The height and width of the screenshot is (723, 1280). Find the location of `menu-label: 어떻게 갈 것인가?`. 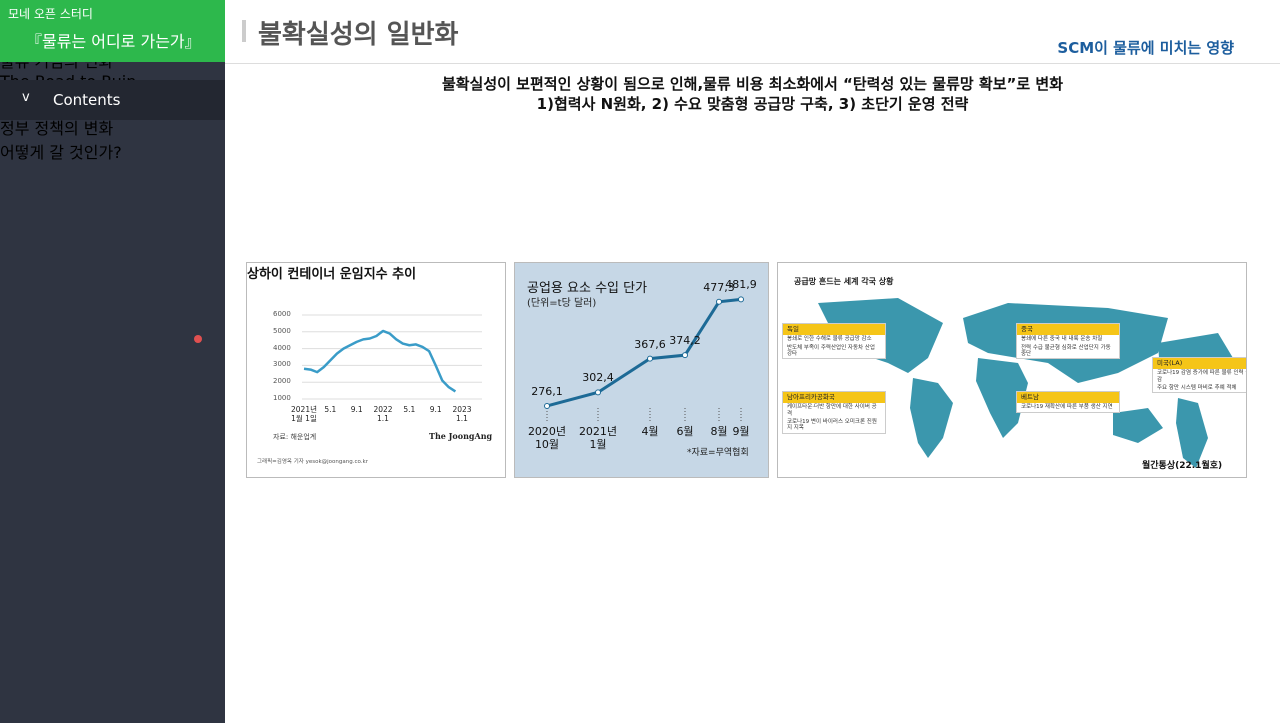

menu-label: 어떻게 갈 것인가? is located at coordinates (61, 152).